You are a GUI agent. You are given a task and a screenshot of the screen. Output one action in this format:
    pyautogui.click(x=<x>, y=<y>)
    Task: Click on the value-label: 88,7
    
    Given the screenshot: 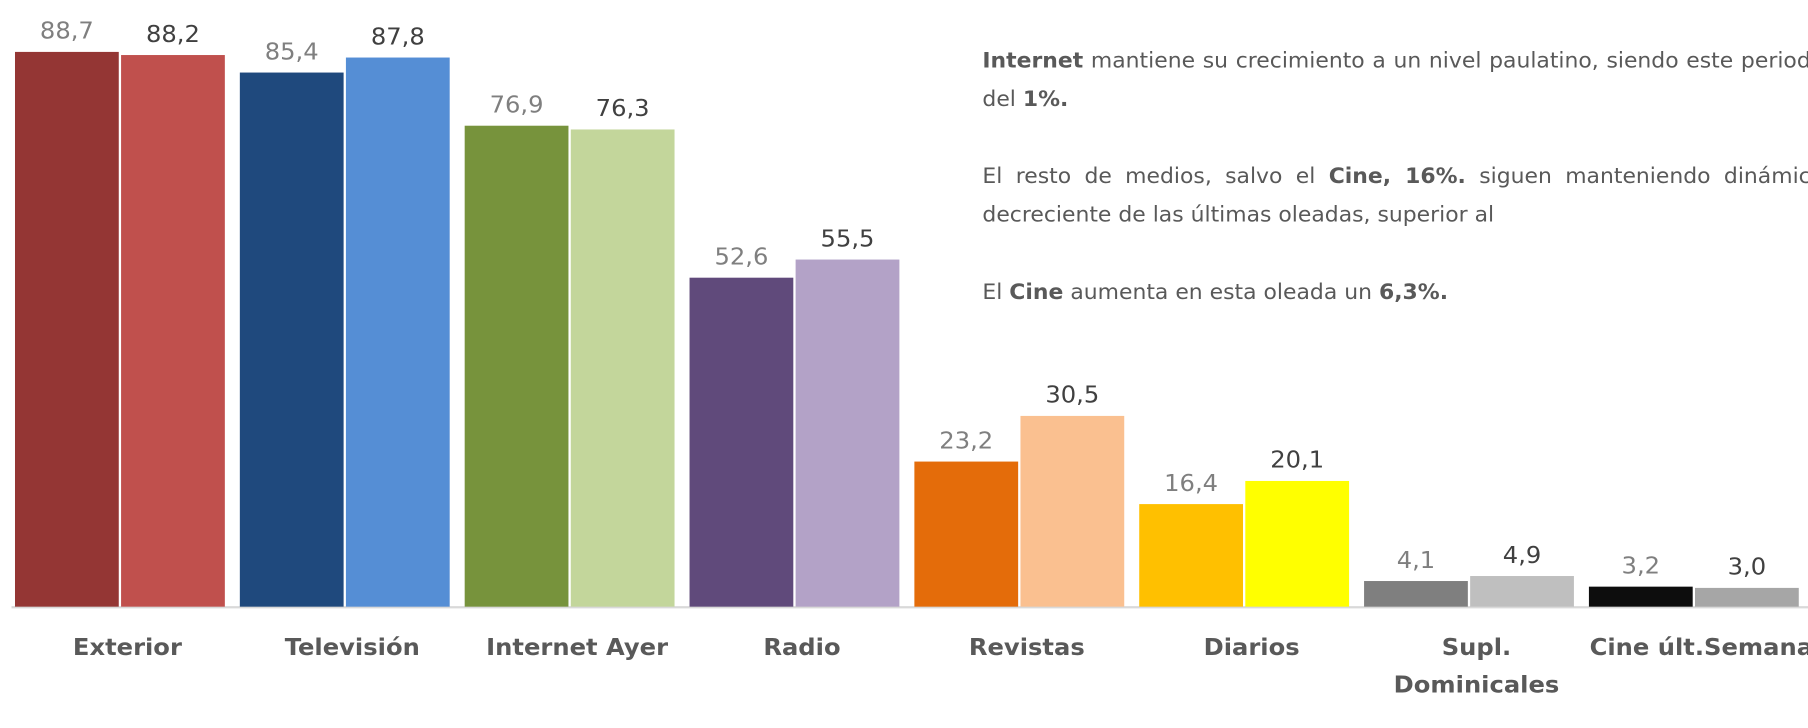 What is the action you would take?
    pyautogui.click(x=67, y=30)
    